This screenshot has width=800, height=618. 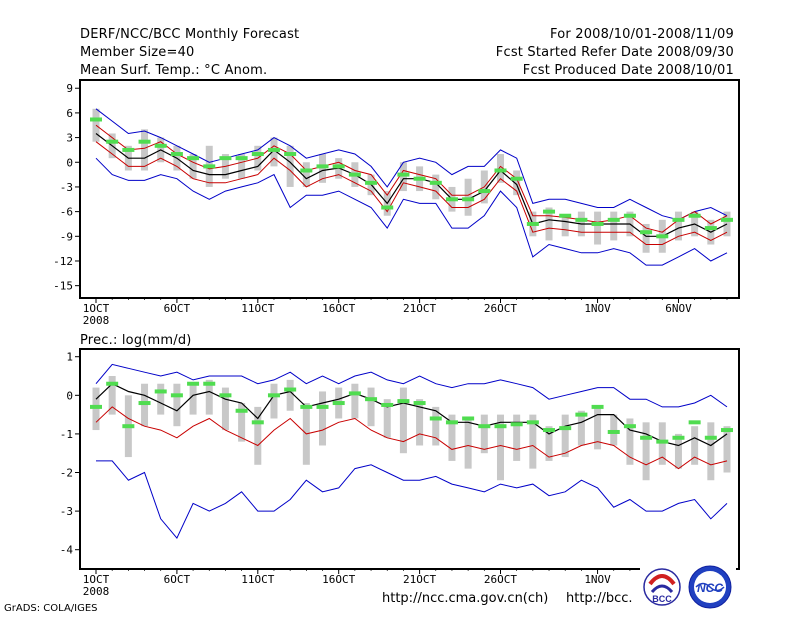 I want to click on x-tick-label: 6NOV, so click(x=678, y=308).